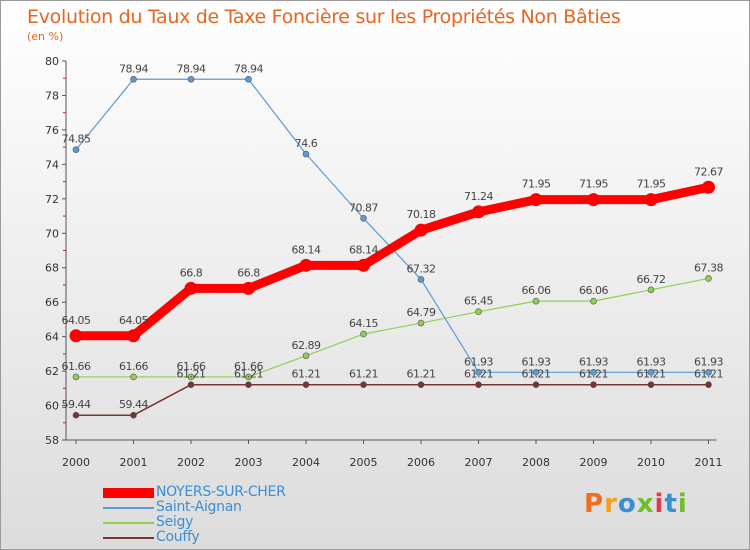 This screenshot has height=550, width=750. I want to click on logo-letter: x, so click(645, 504).